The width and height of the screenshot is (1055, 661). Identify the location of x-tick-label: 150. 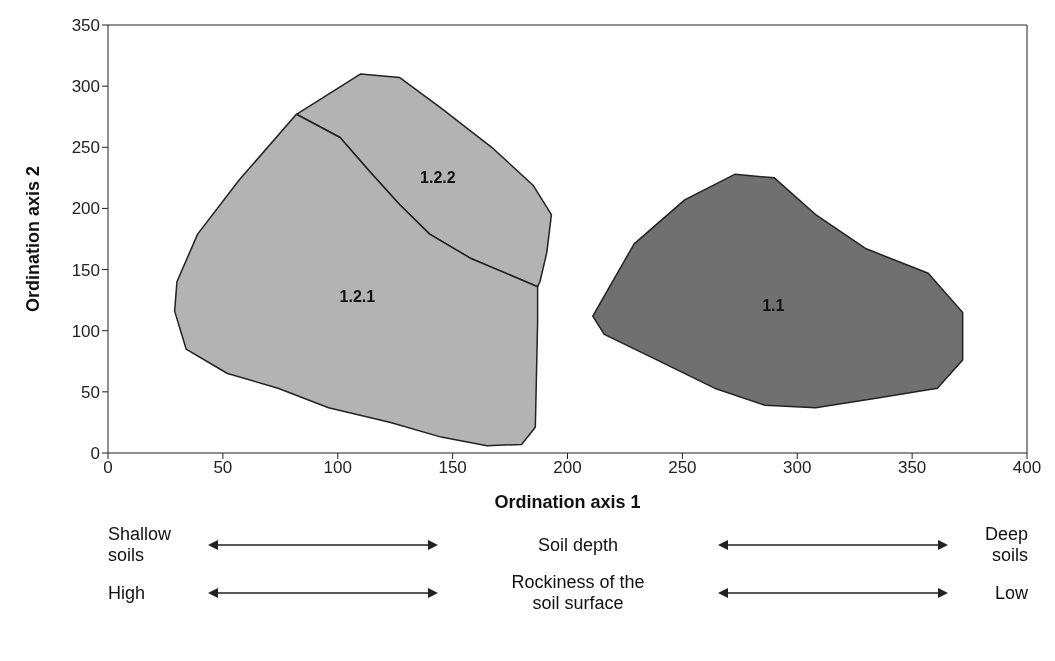
(452, 468).